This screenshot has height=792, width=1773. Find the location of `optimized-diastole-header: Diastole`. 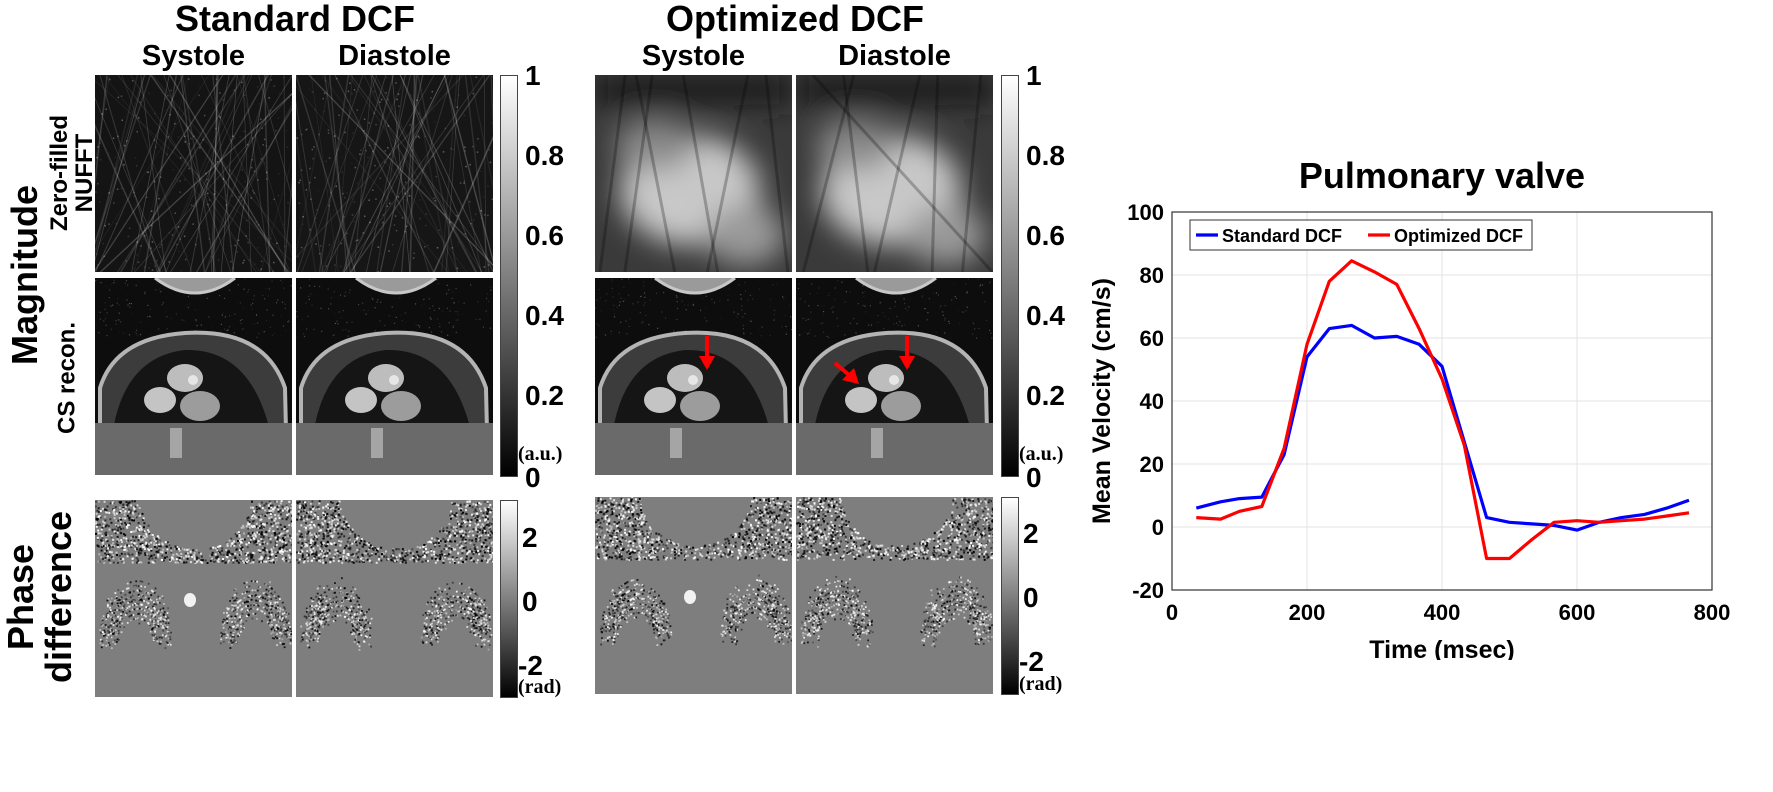

optimized-diastole-header: Diastole is located at coordinates (894, 56).